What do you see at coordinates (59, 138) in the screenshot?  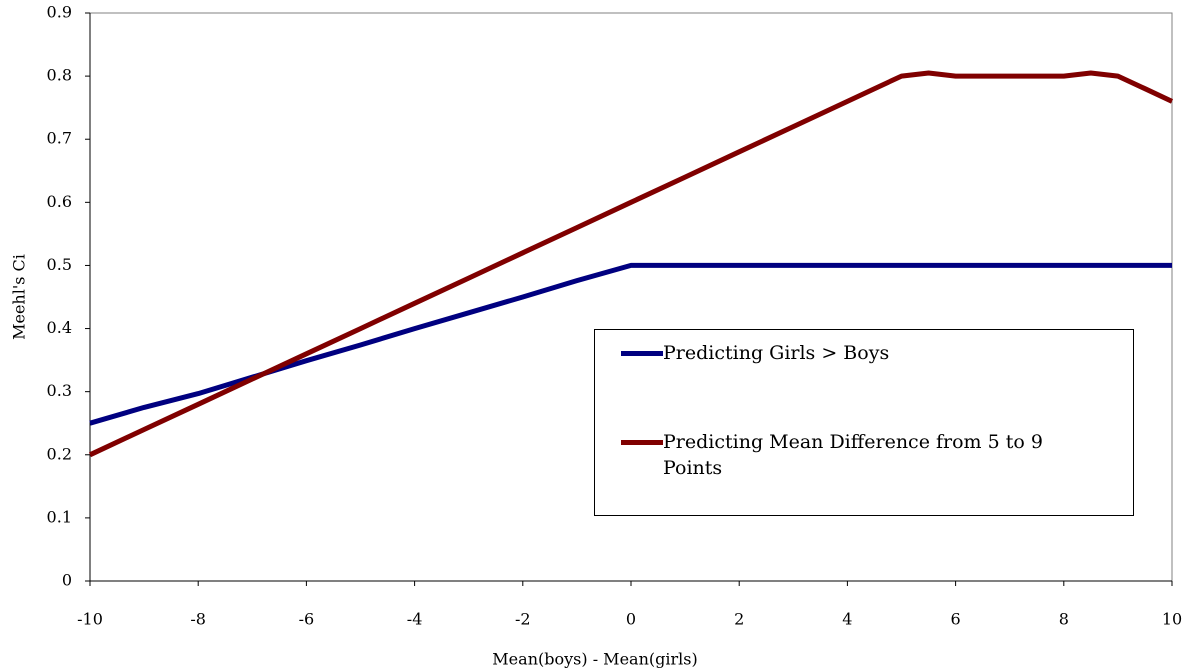 I see `y-tick-label: 0.7` at bounding box center [59, 138].